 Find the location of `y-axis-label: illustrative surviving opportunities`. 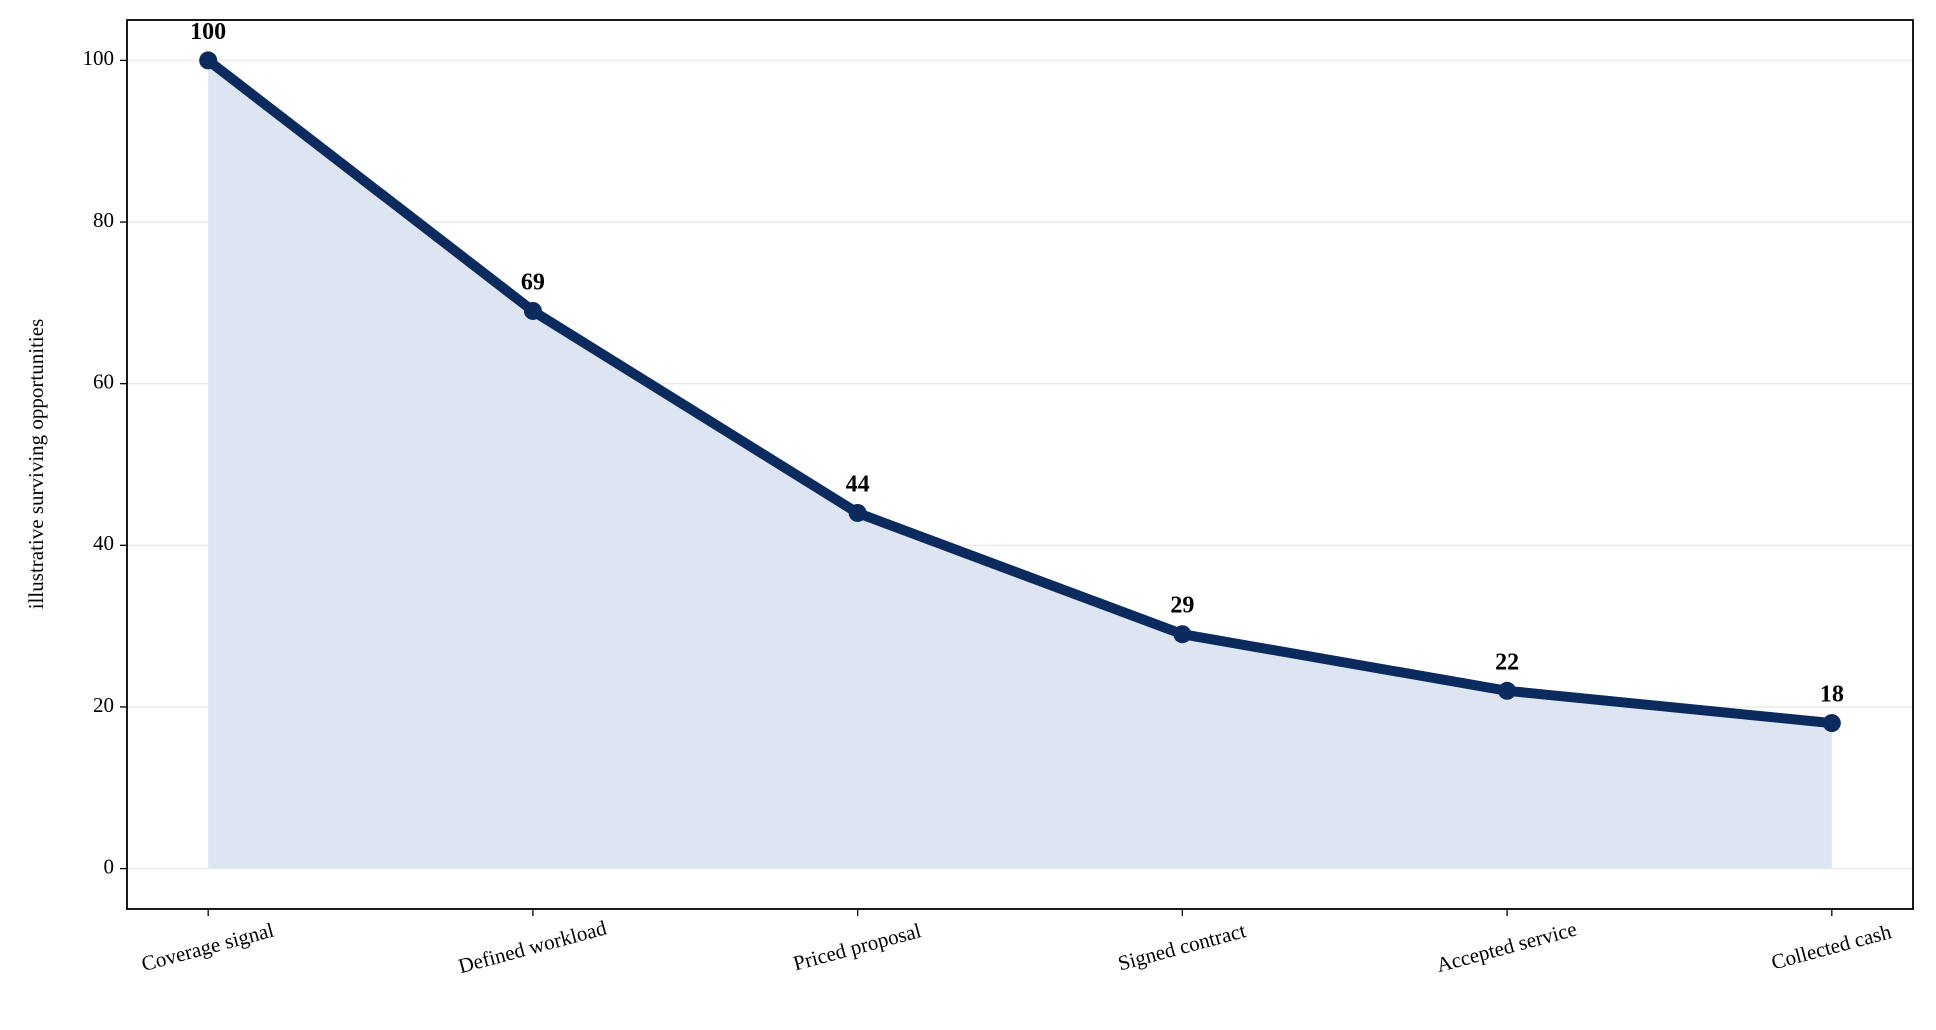

y-axis-label: illustrative surviving opportunities is located at coordinates (36, 464).